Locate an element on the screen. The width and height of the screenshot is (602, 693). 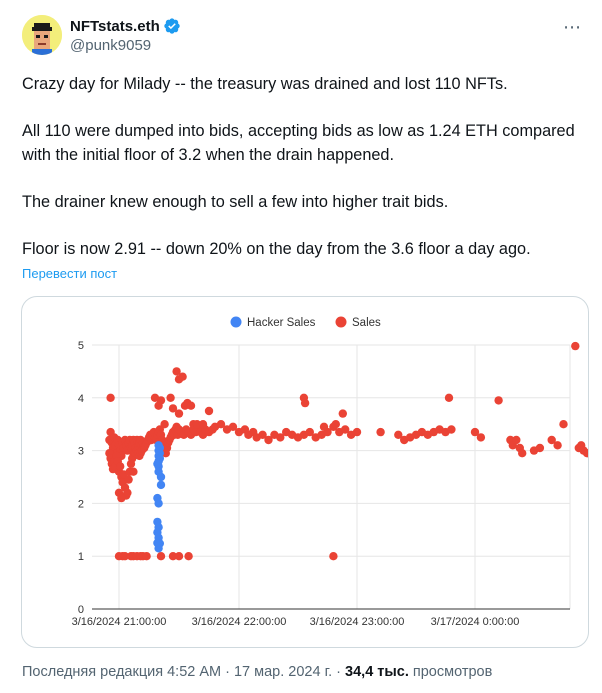
x-tick-label: 3/17/2024 0:00:00 is located at coordinates (475, 622).